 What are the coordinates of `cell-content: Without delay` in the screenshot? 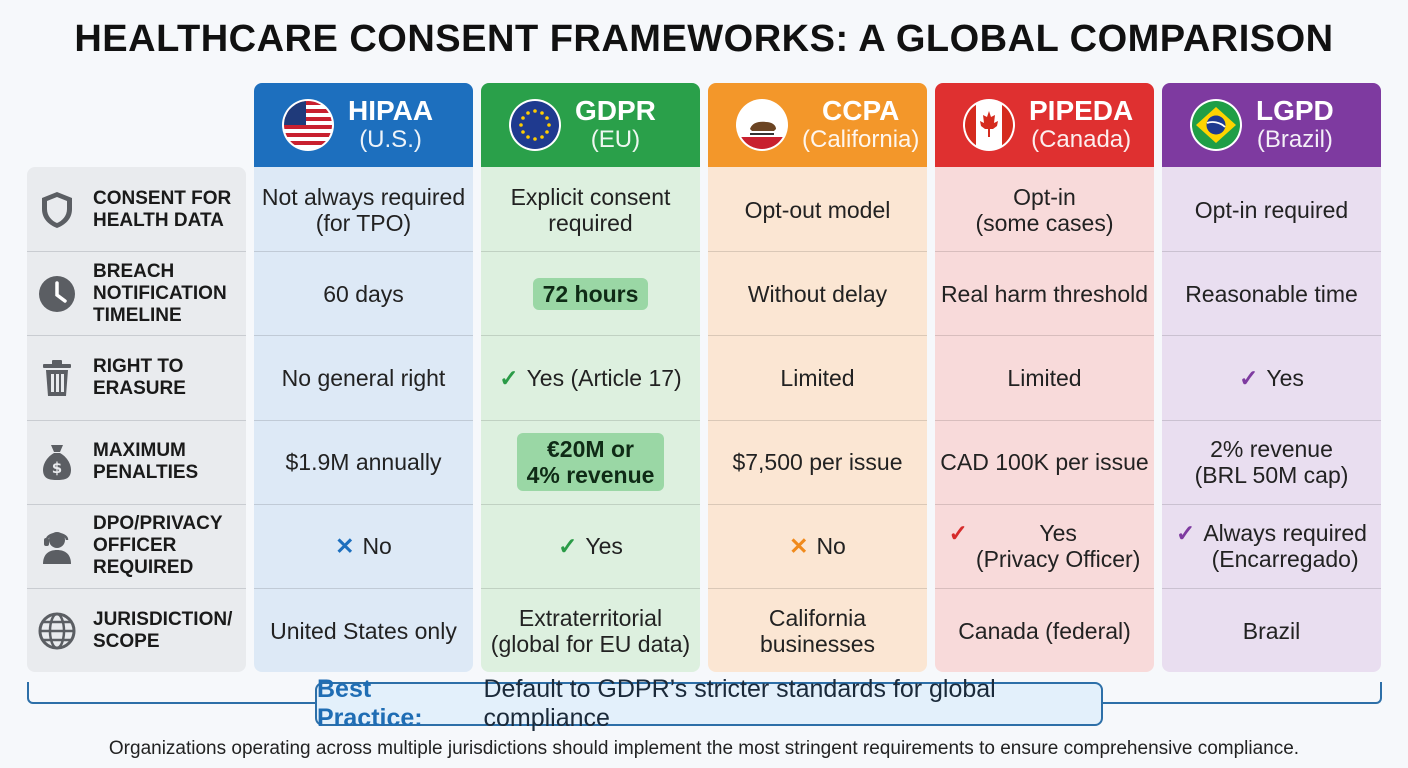 It's located at (817, 294).